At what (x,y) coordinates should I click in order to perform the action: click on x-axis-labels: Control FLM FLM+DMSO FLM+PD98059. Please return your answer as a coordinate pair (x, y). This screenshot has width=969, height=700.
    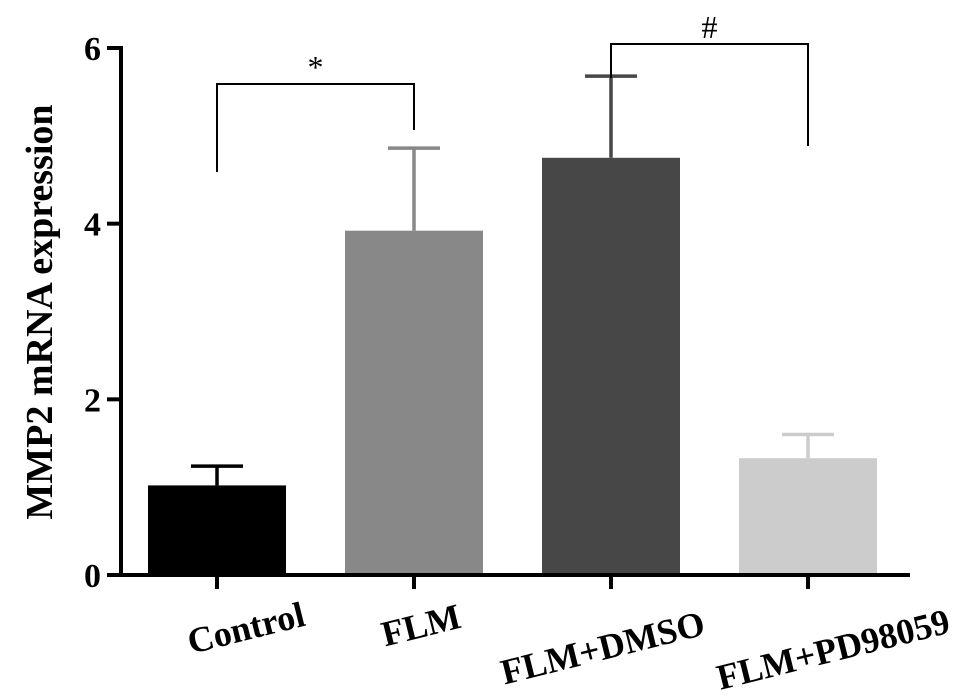
    Looking at the image, I should click on (568, 646).